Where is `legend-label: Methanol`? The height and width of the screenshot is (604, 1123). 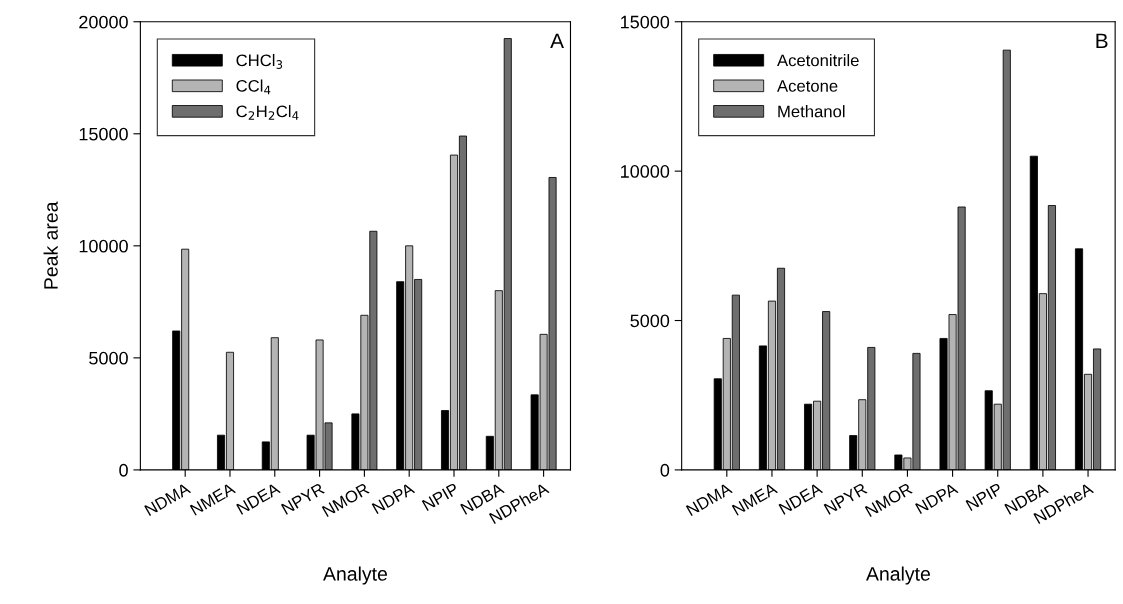
legend-label: Methanol is located at coordinates (811, 111).